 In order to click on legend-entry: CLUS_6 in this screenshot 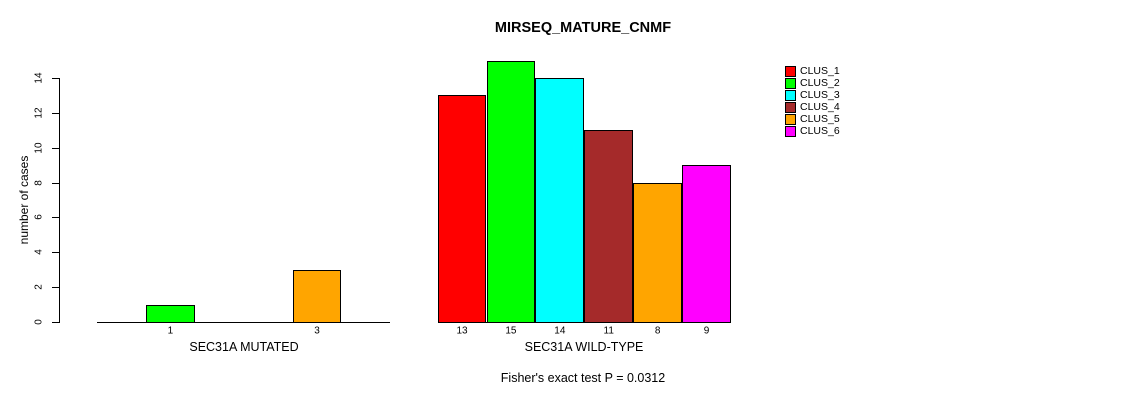, I will do `click(812, 131)`.